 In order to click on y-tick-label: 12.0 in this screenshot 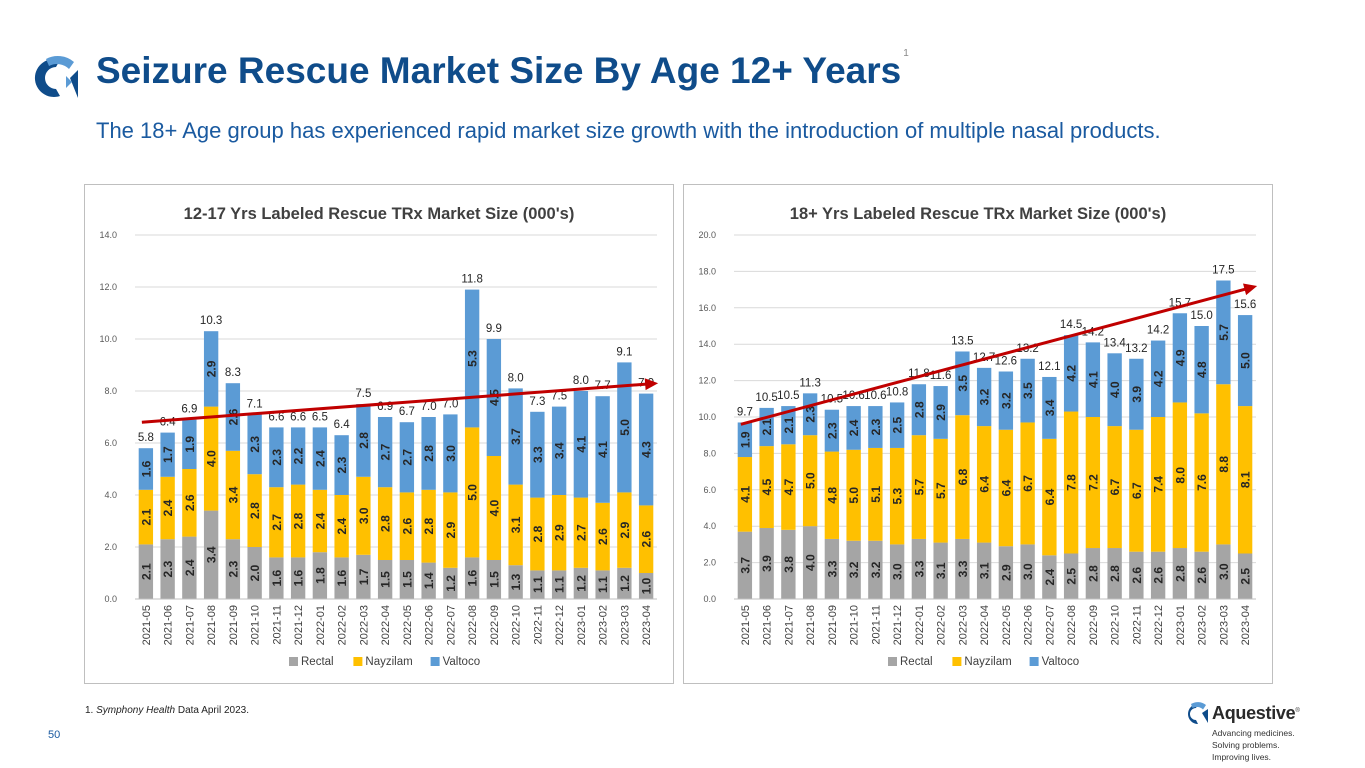, I will do `click(108, 287)`.